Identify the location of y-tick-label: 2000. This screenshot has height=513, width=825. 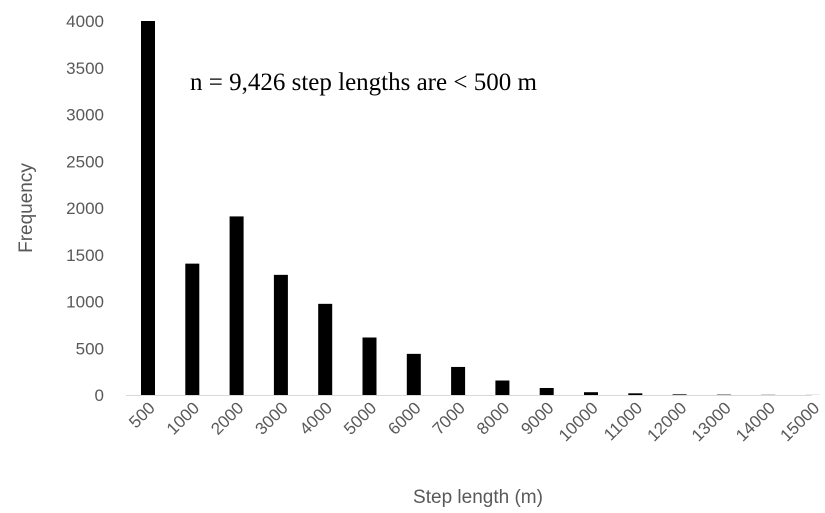
(85, 208).